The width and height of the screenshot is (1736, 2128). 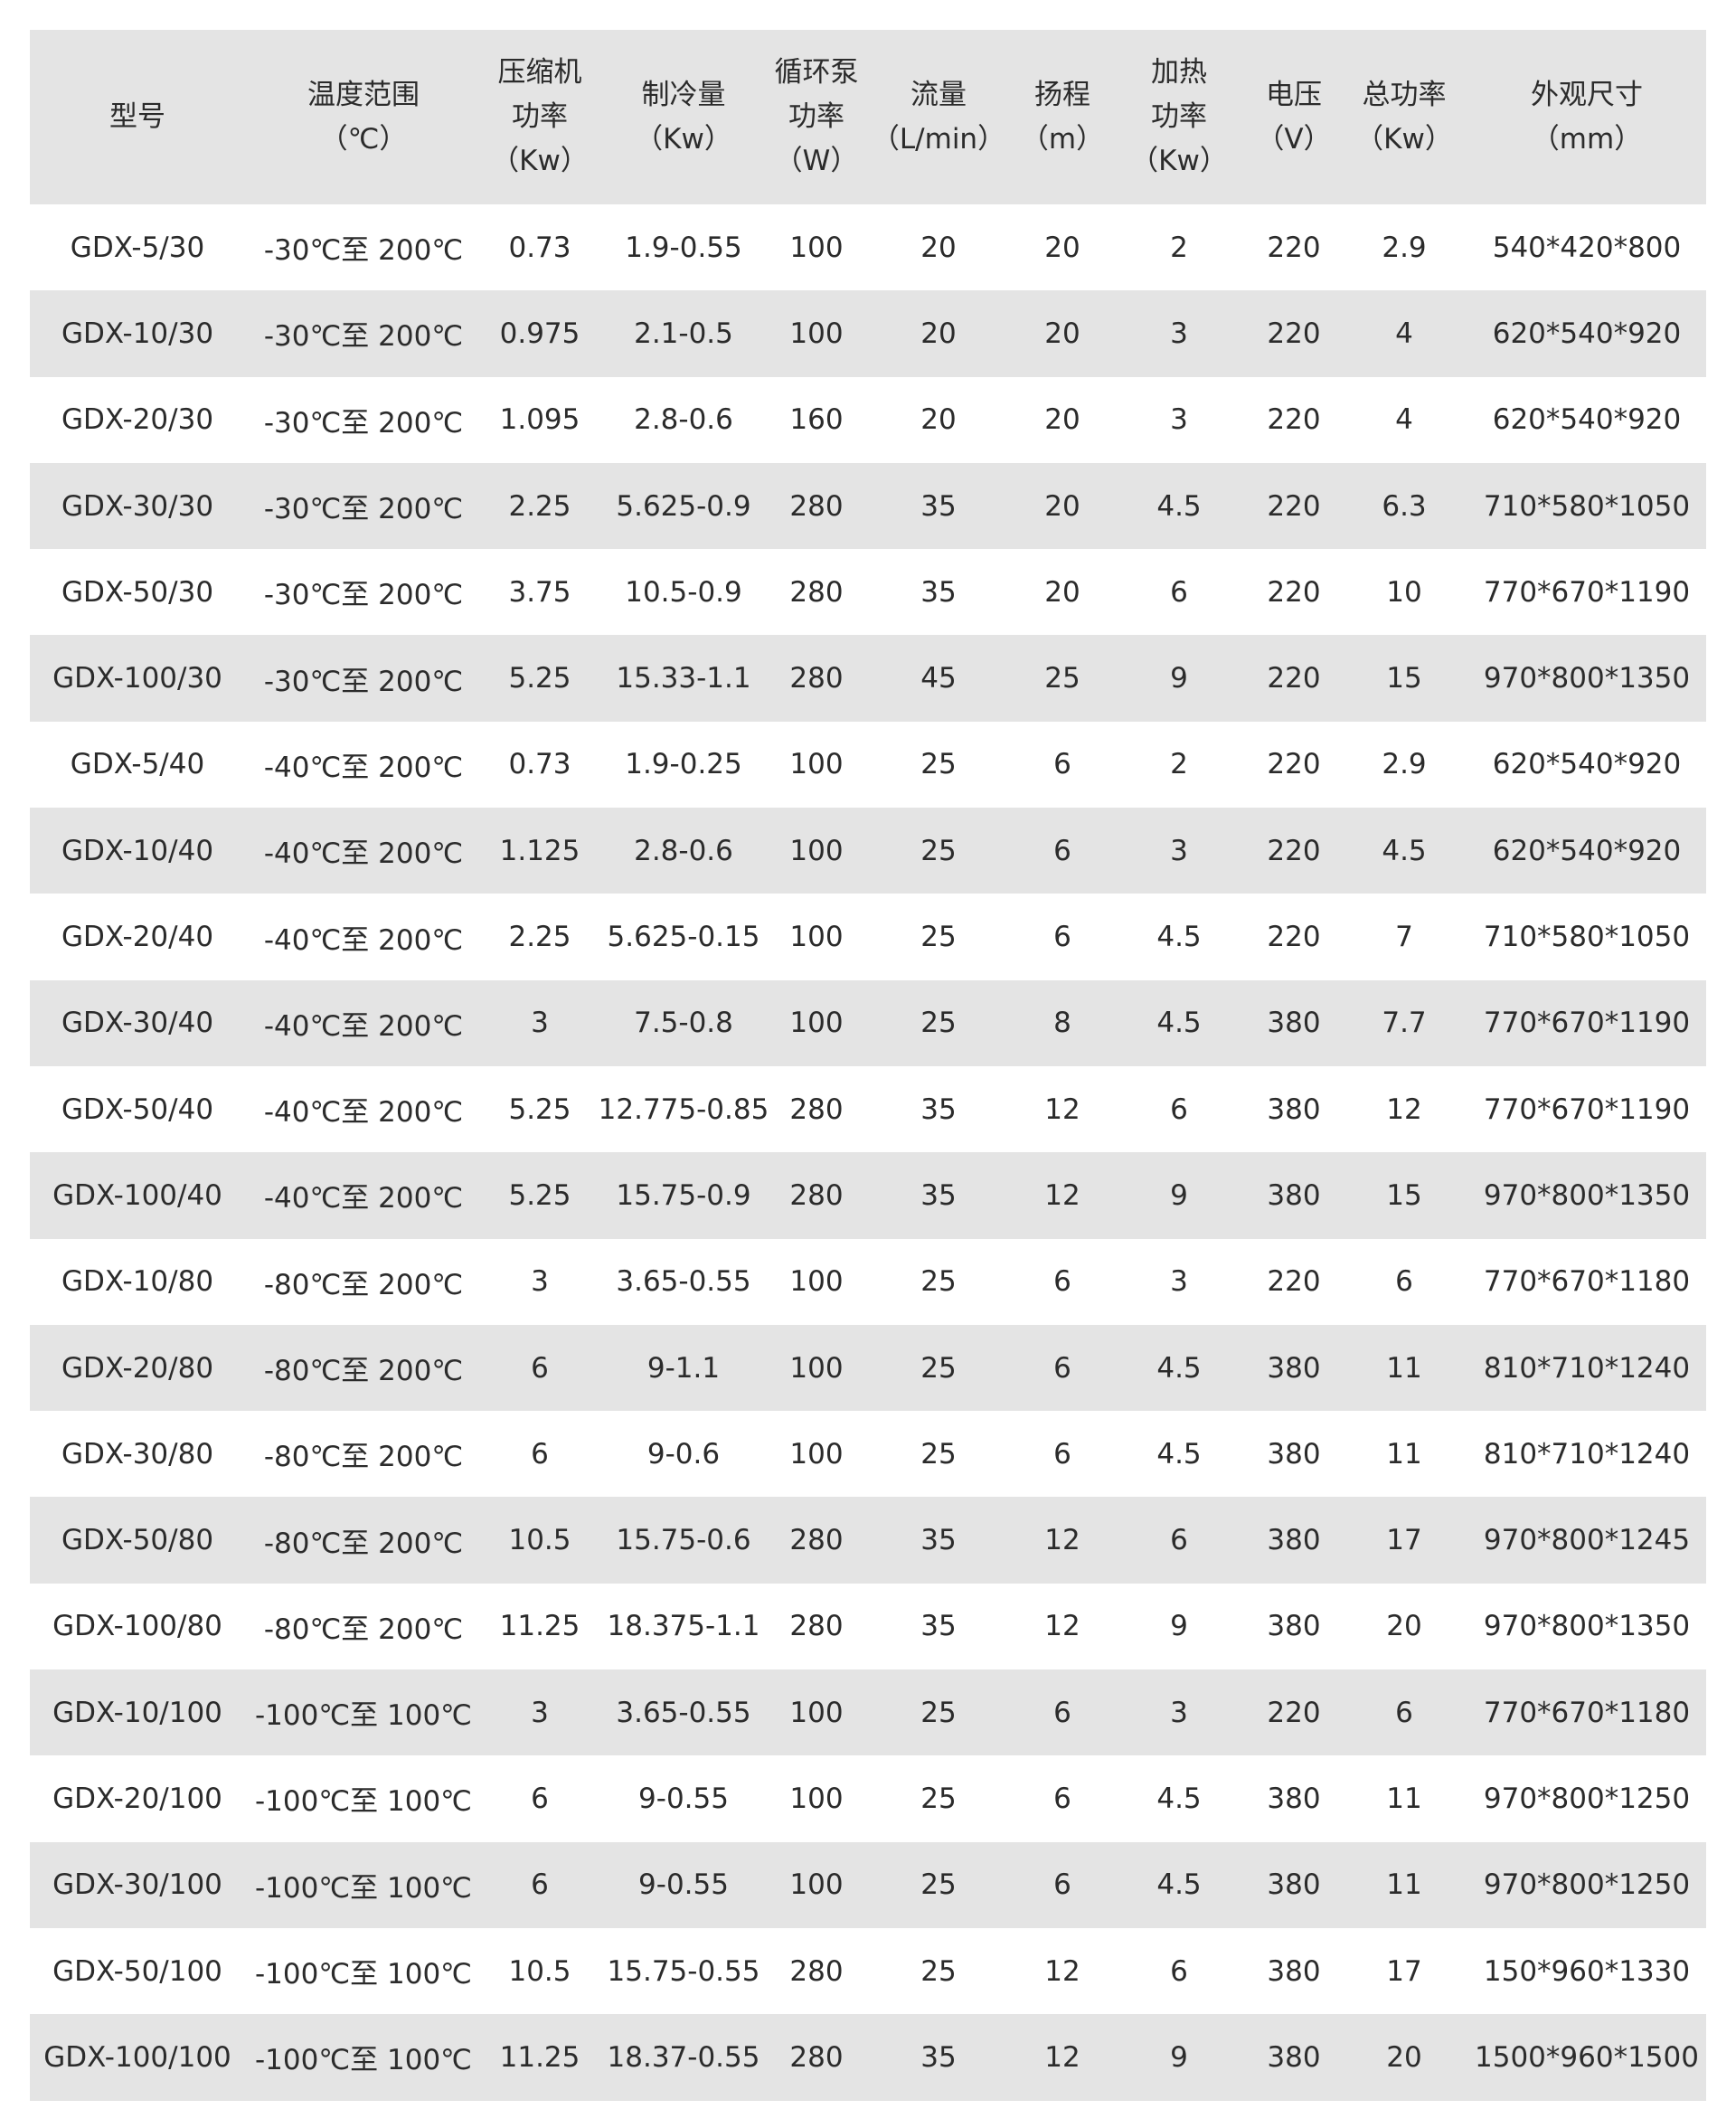 I want to click on cell-total-power: 7, so click(x=1404, y=937).